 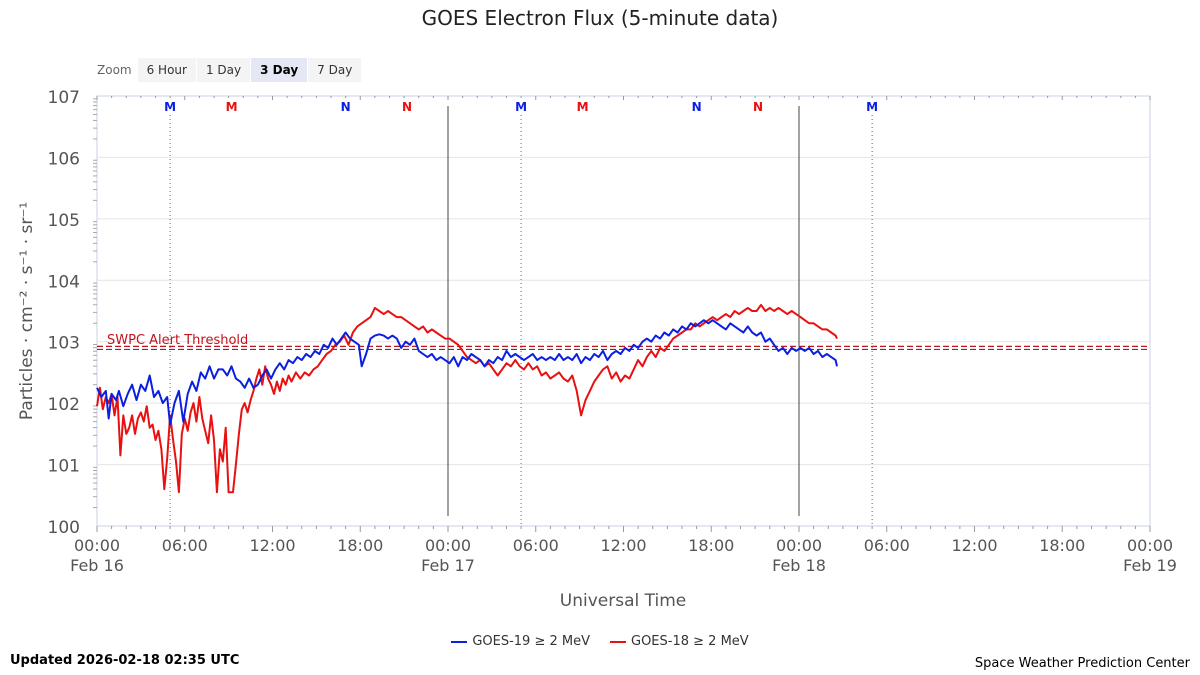 What do you see at coordinates (64, 221) in the screenshot?
I see `y-tick-label: 105` at bounding box center [64, 221].